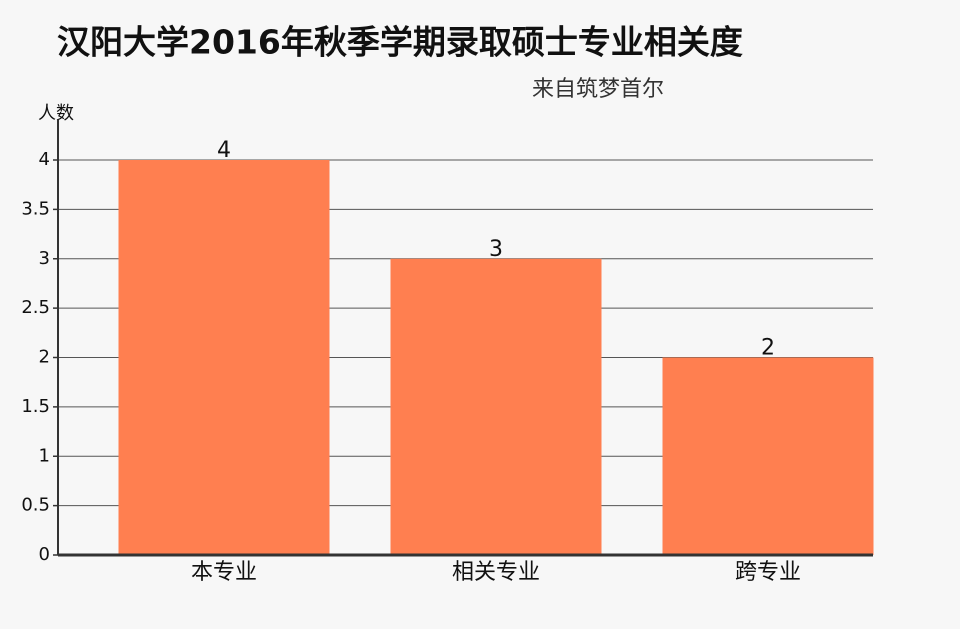 This screenshot has height=629, width=960. What do you see at coordinates (44, 159) in the screenshot?
I see `y-tick-label: 4` at bounding box center [44, 159].